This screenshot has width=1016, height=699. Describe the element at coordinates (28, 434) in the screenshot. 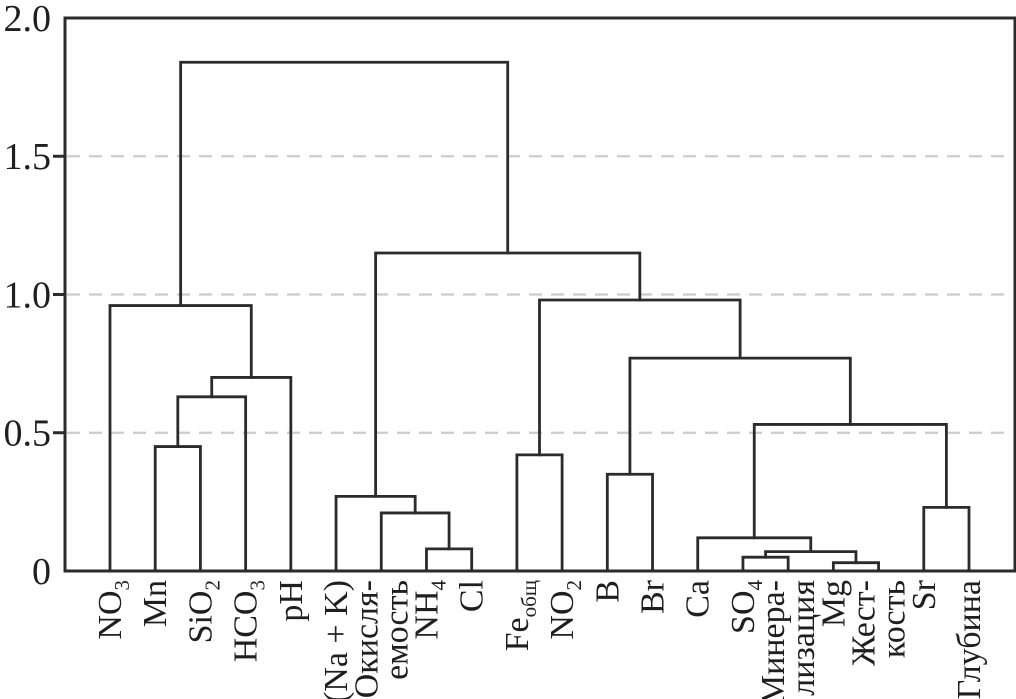

I see `y-tick-label: 0.5` at that location.